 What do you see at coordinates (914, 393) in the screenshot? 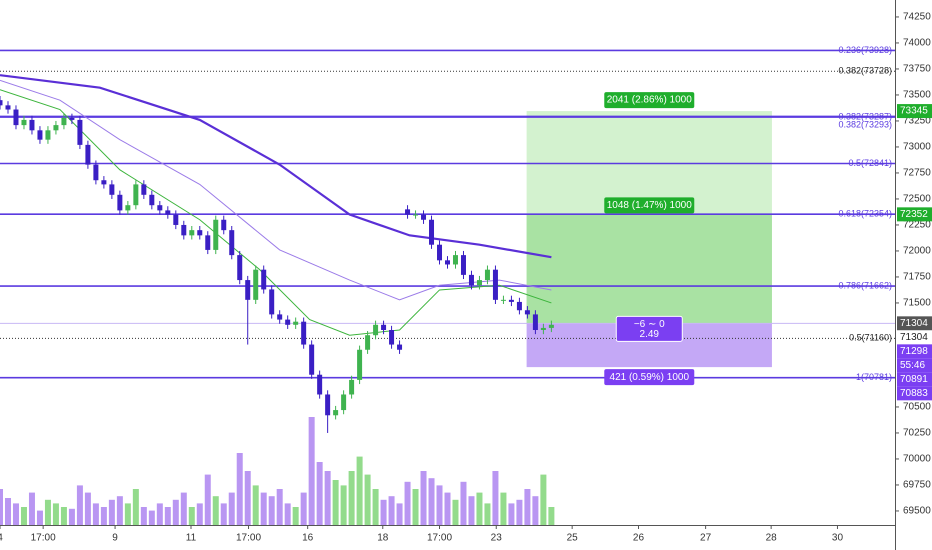
I see `price-tag-label: 70883` at bounding box center [914, 393].